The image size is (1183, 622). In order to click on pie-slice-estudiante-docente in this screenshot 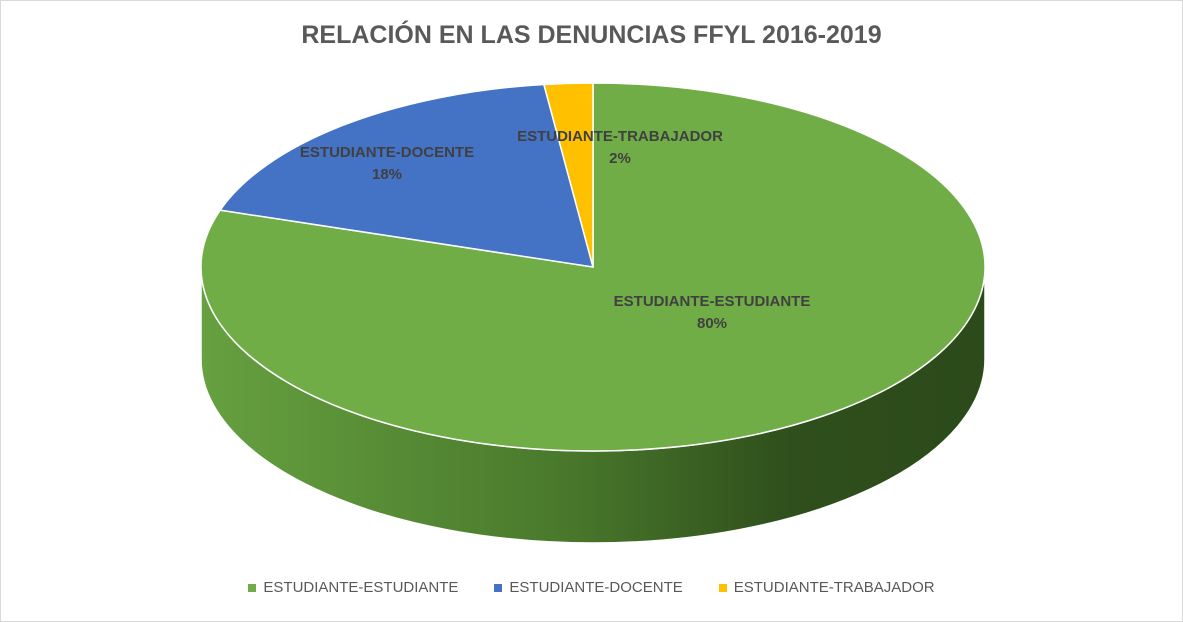, I will do `click(406, 175)`.